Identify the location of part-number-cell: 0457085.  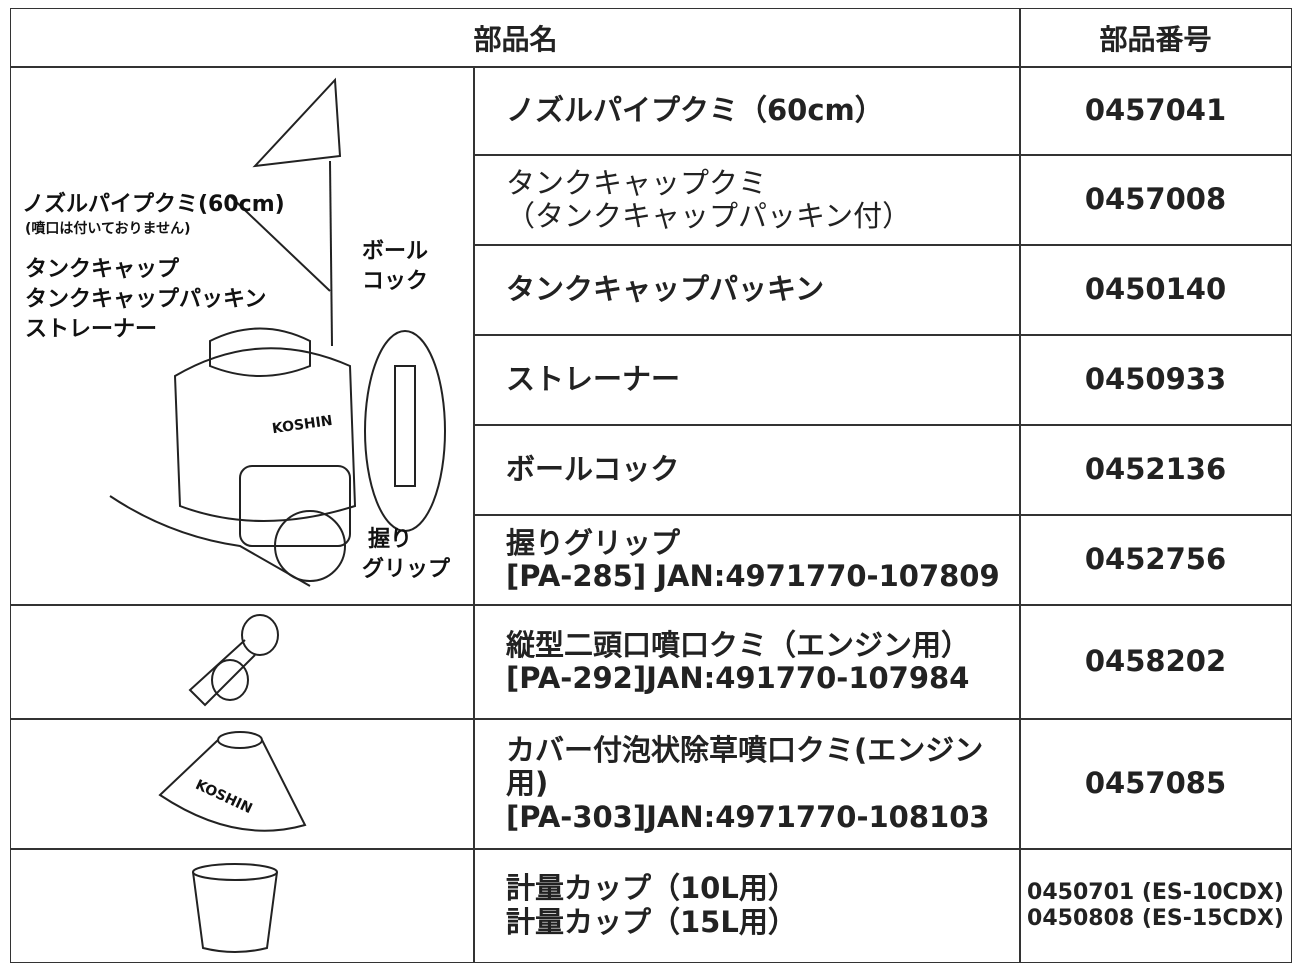
(1155, 784).